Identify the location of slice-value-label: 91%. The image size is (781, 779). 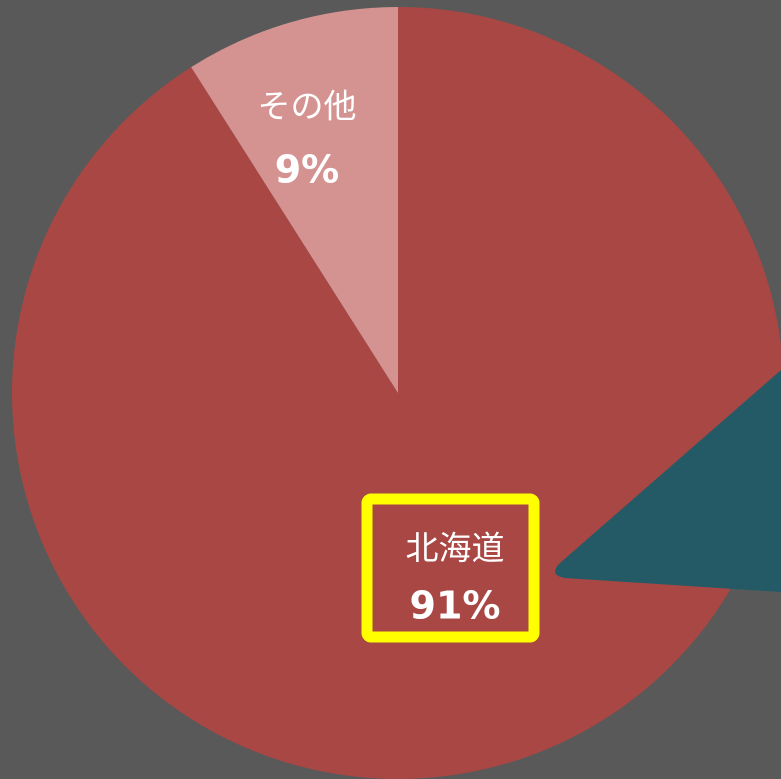
(455, 606).